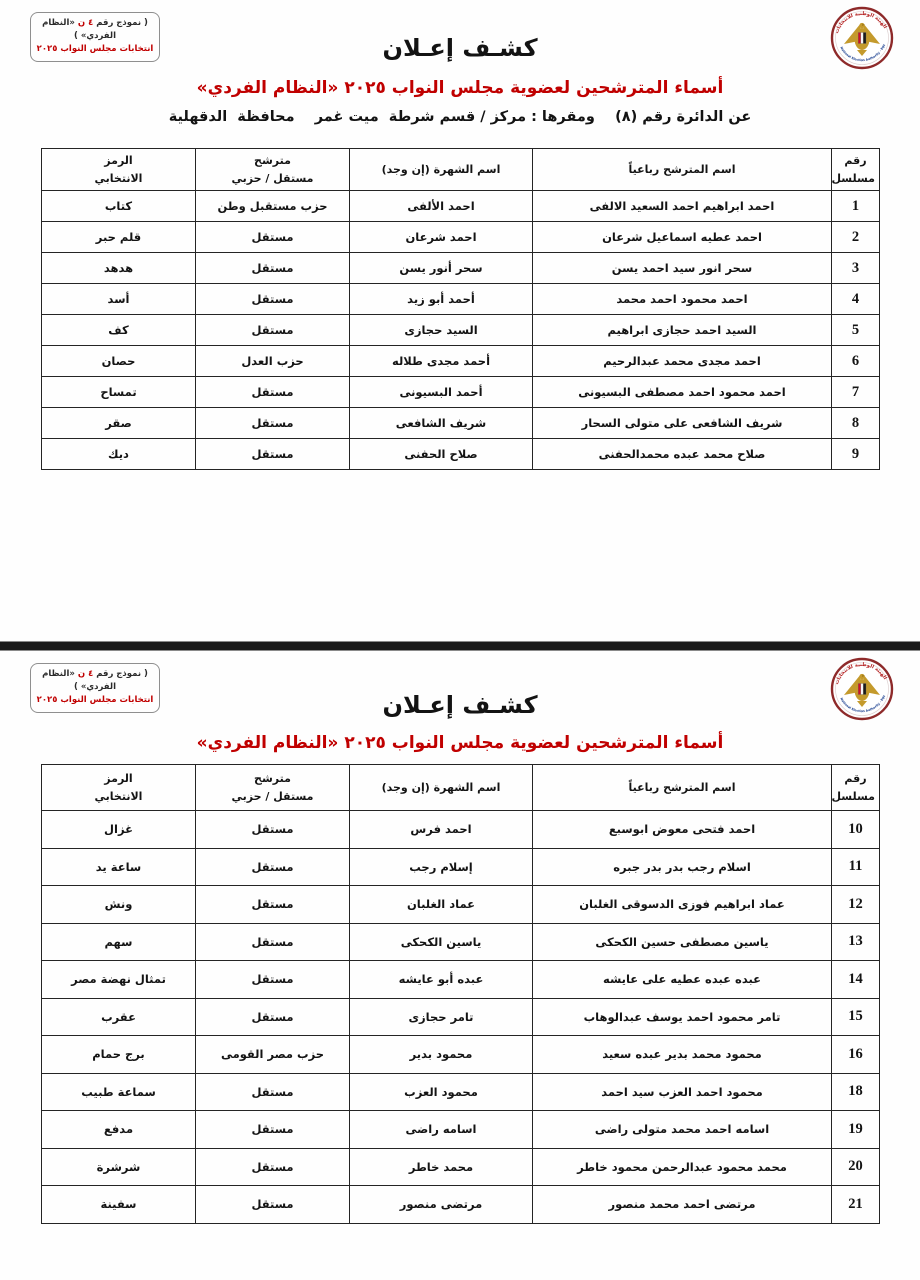 This screenshot has width=920, height=1280. What do you see at coordinates (441, 299) in the screenshot?
I see `cell-known-as: أحمد أبو زيد` at bounding box center [441, 299].